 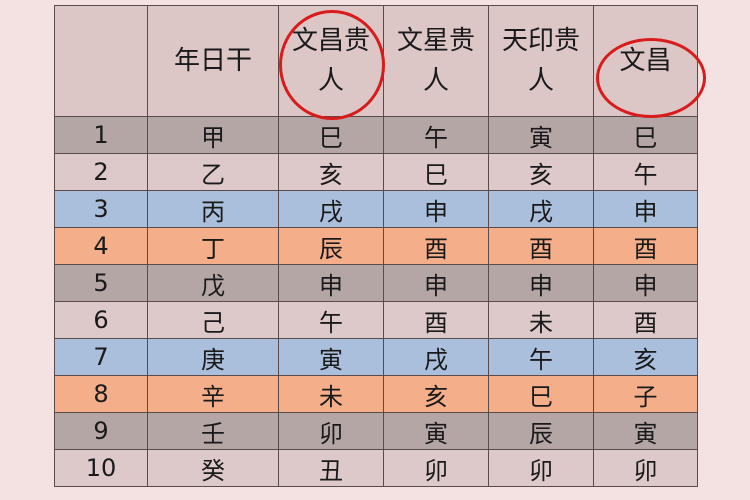 I want to click on table-cell: 乙, so click(x=213, y=172).